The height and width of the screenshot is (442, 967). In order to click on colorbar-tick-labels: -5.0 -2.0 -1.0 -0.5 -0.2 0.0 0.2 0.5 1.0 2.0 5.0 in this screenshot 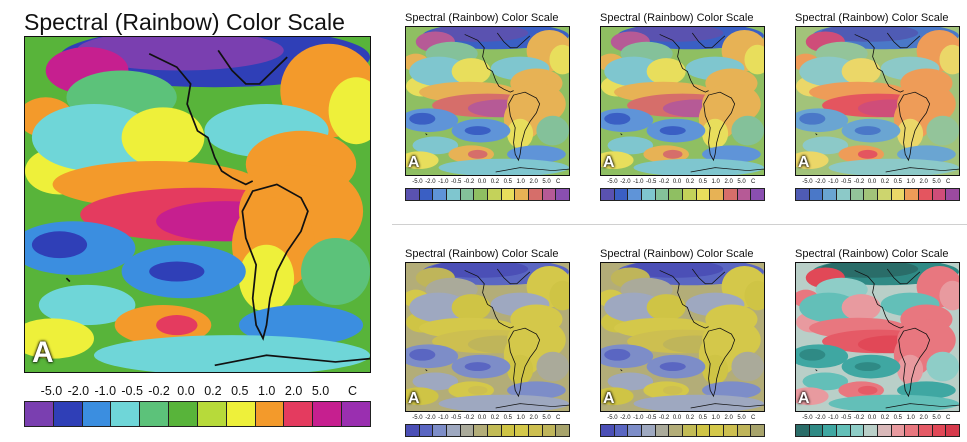, I will do `click(677, 182)`.